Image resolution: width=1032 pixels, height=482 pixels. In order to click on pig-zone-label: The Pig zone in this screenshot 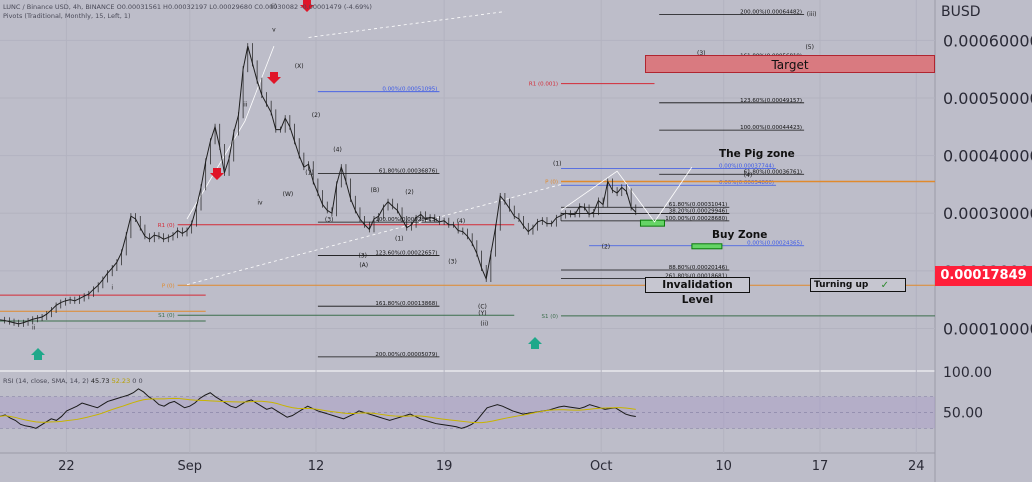, I will do `click(757, 154)`.